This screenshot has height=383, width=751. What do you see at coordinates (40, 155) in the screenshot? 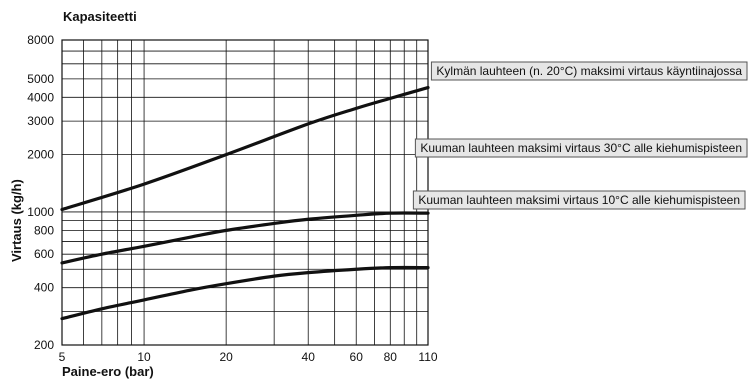
I see `y-tick-label: 2000` at bounding box center [40, 155].